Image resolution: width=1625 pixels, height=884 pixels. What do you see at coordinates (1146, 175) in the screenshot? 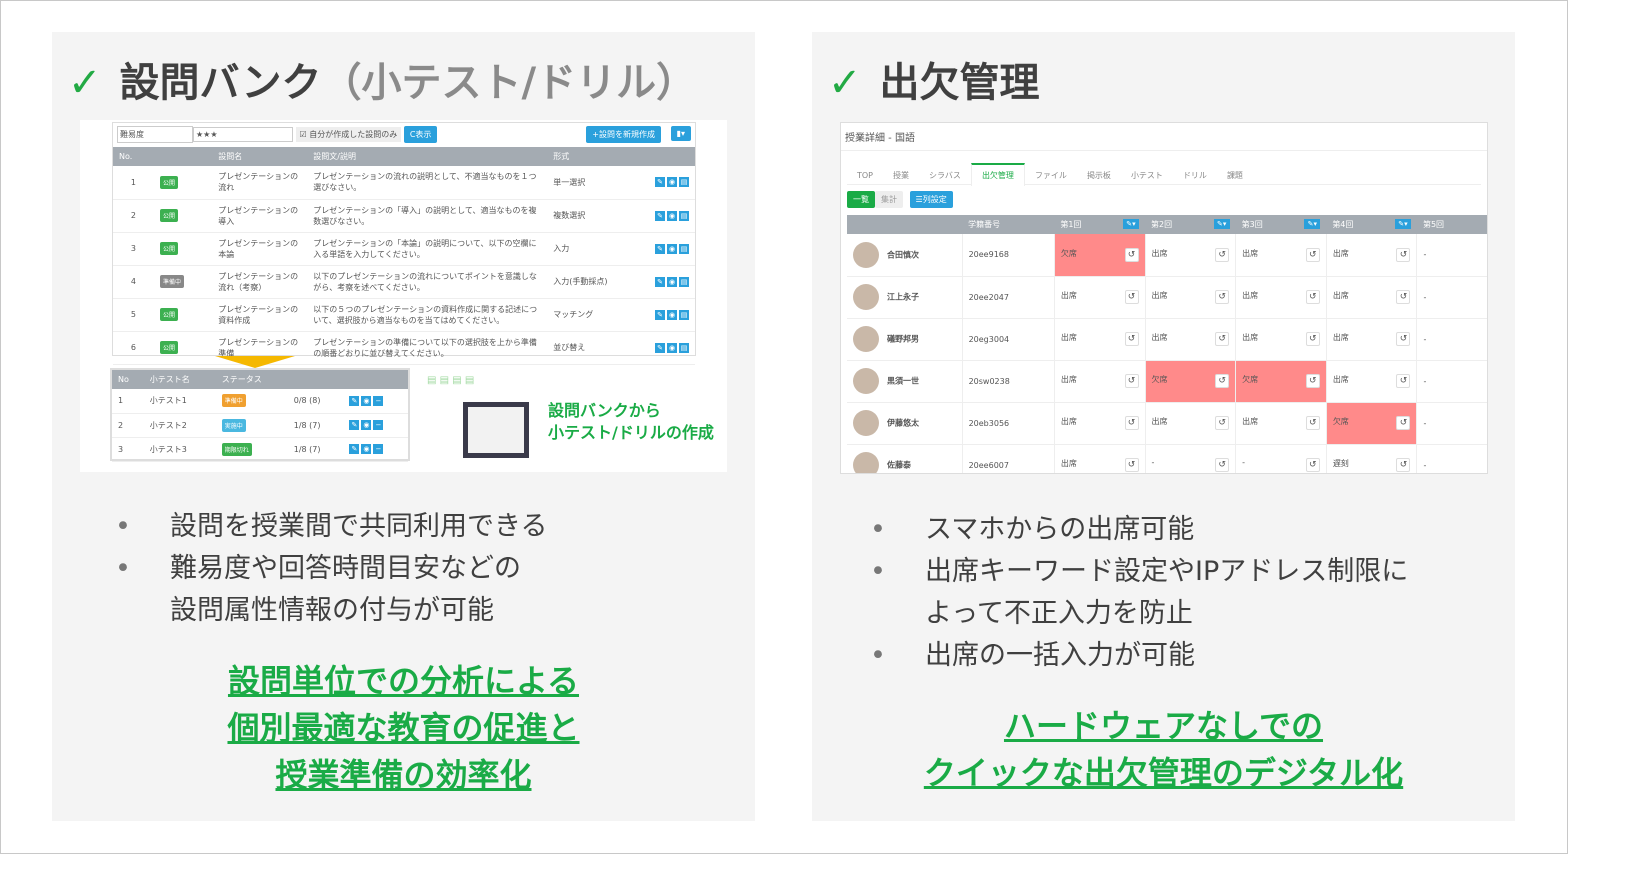
I see `tab-6: 小テスト` at bounding box center [1146, 175].